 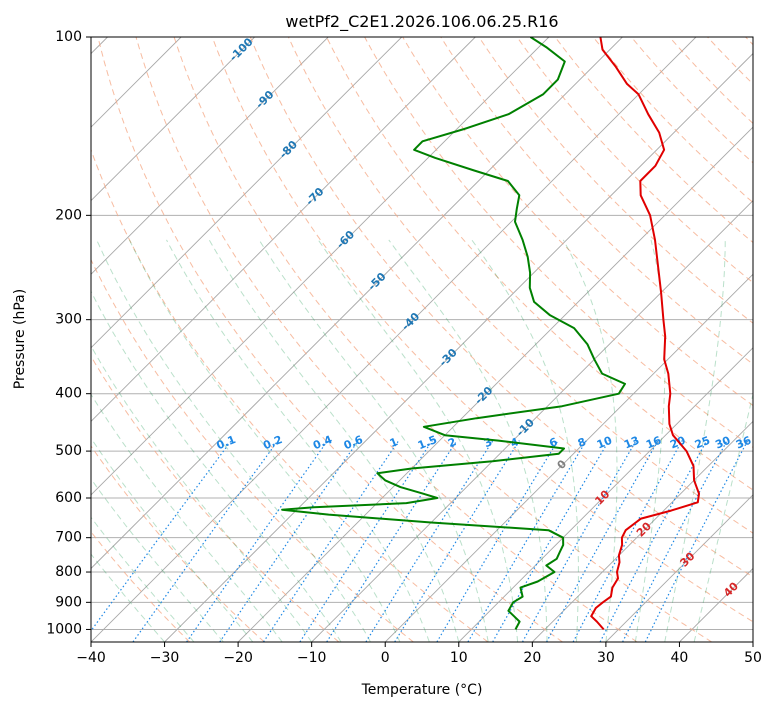 I want to click on y-tick-label: 600, so click(x=68, y=498).